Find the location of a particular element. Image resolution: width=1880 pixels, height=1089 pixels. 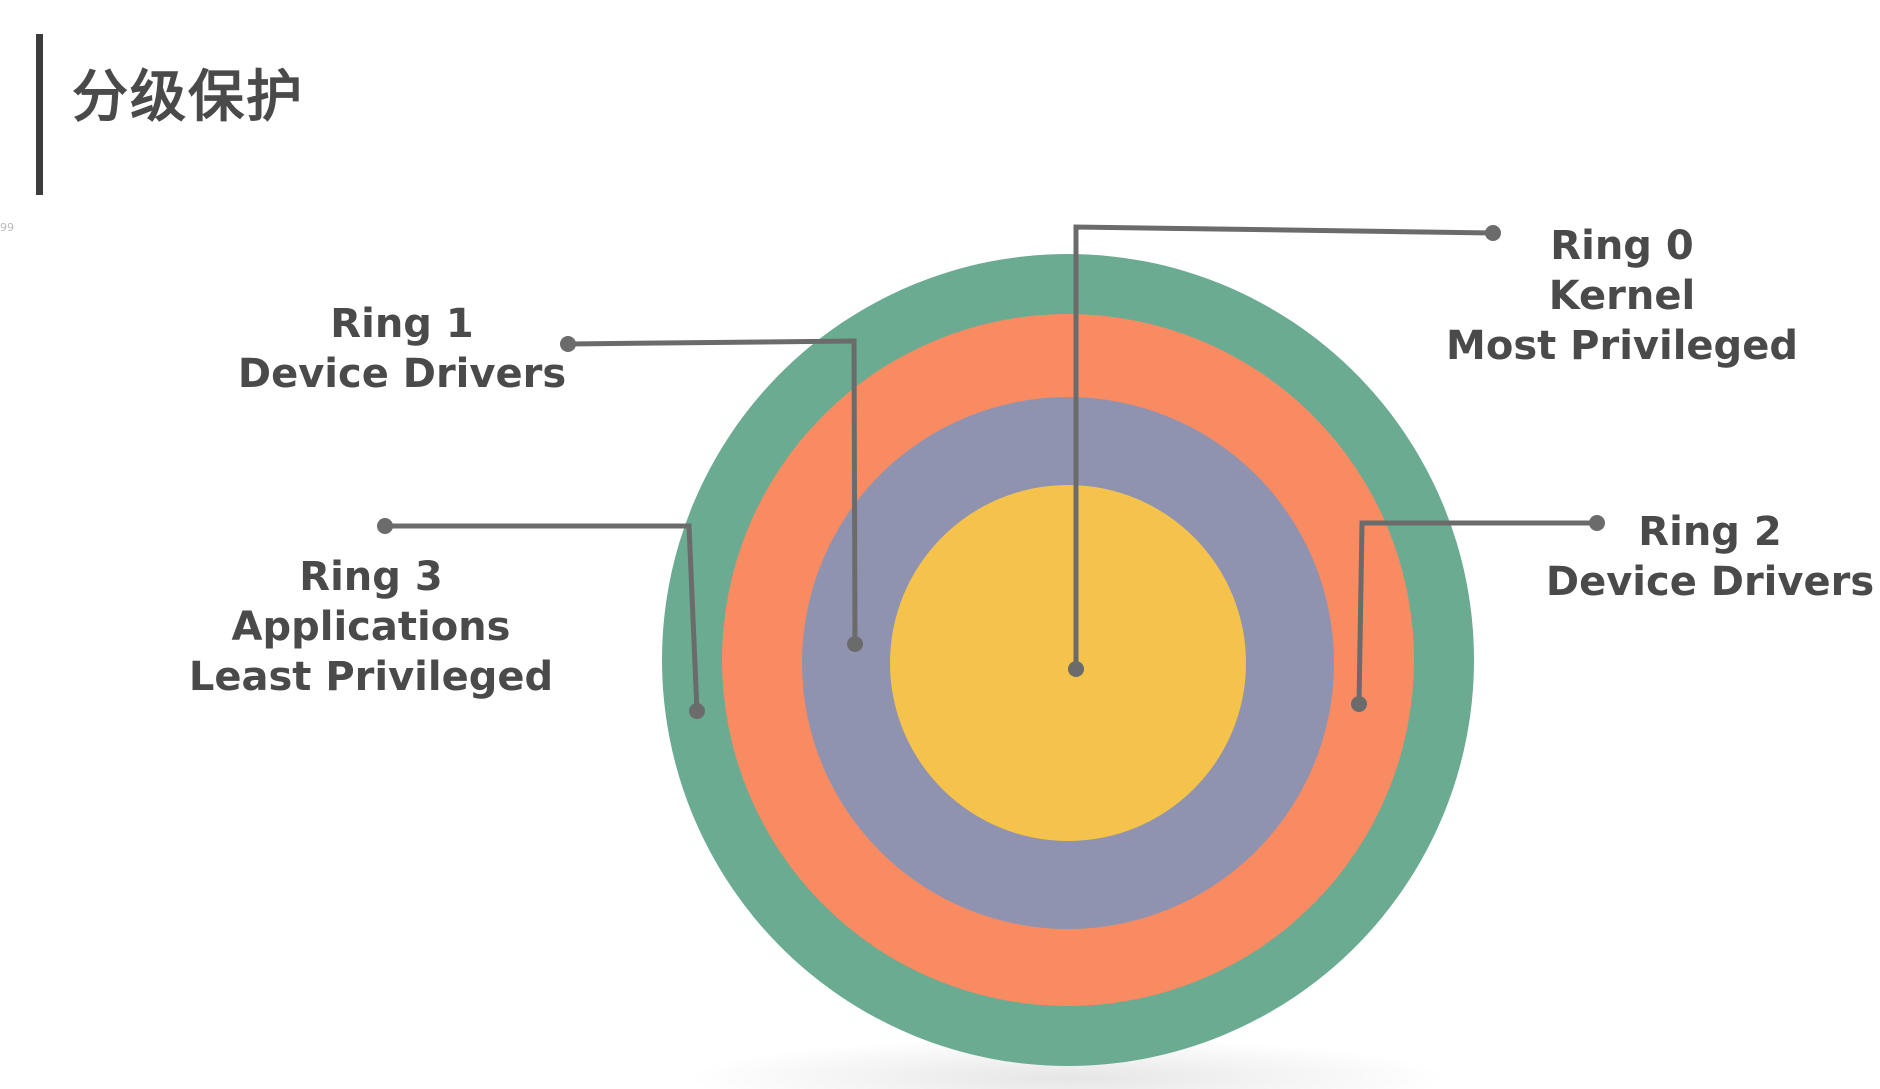

ring-0-label: Ring 0 Kernel Most Privileged is located at coordinates (1622, 296).